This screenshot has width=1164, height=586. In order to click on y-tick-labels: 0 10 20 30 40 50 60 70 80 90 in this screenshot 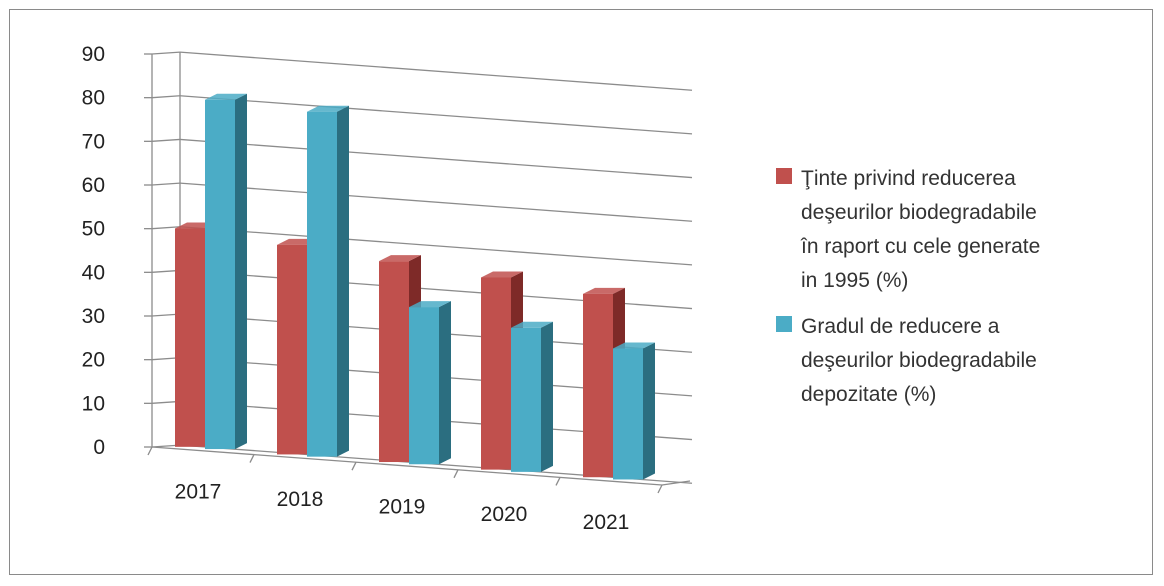, I will do `click(93, 251)`.